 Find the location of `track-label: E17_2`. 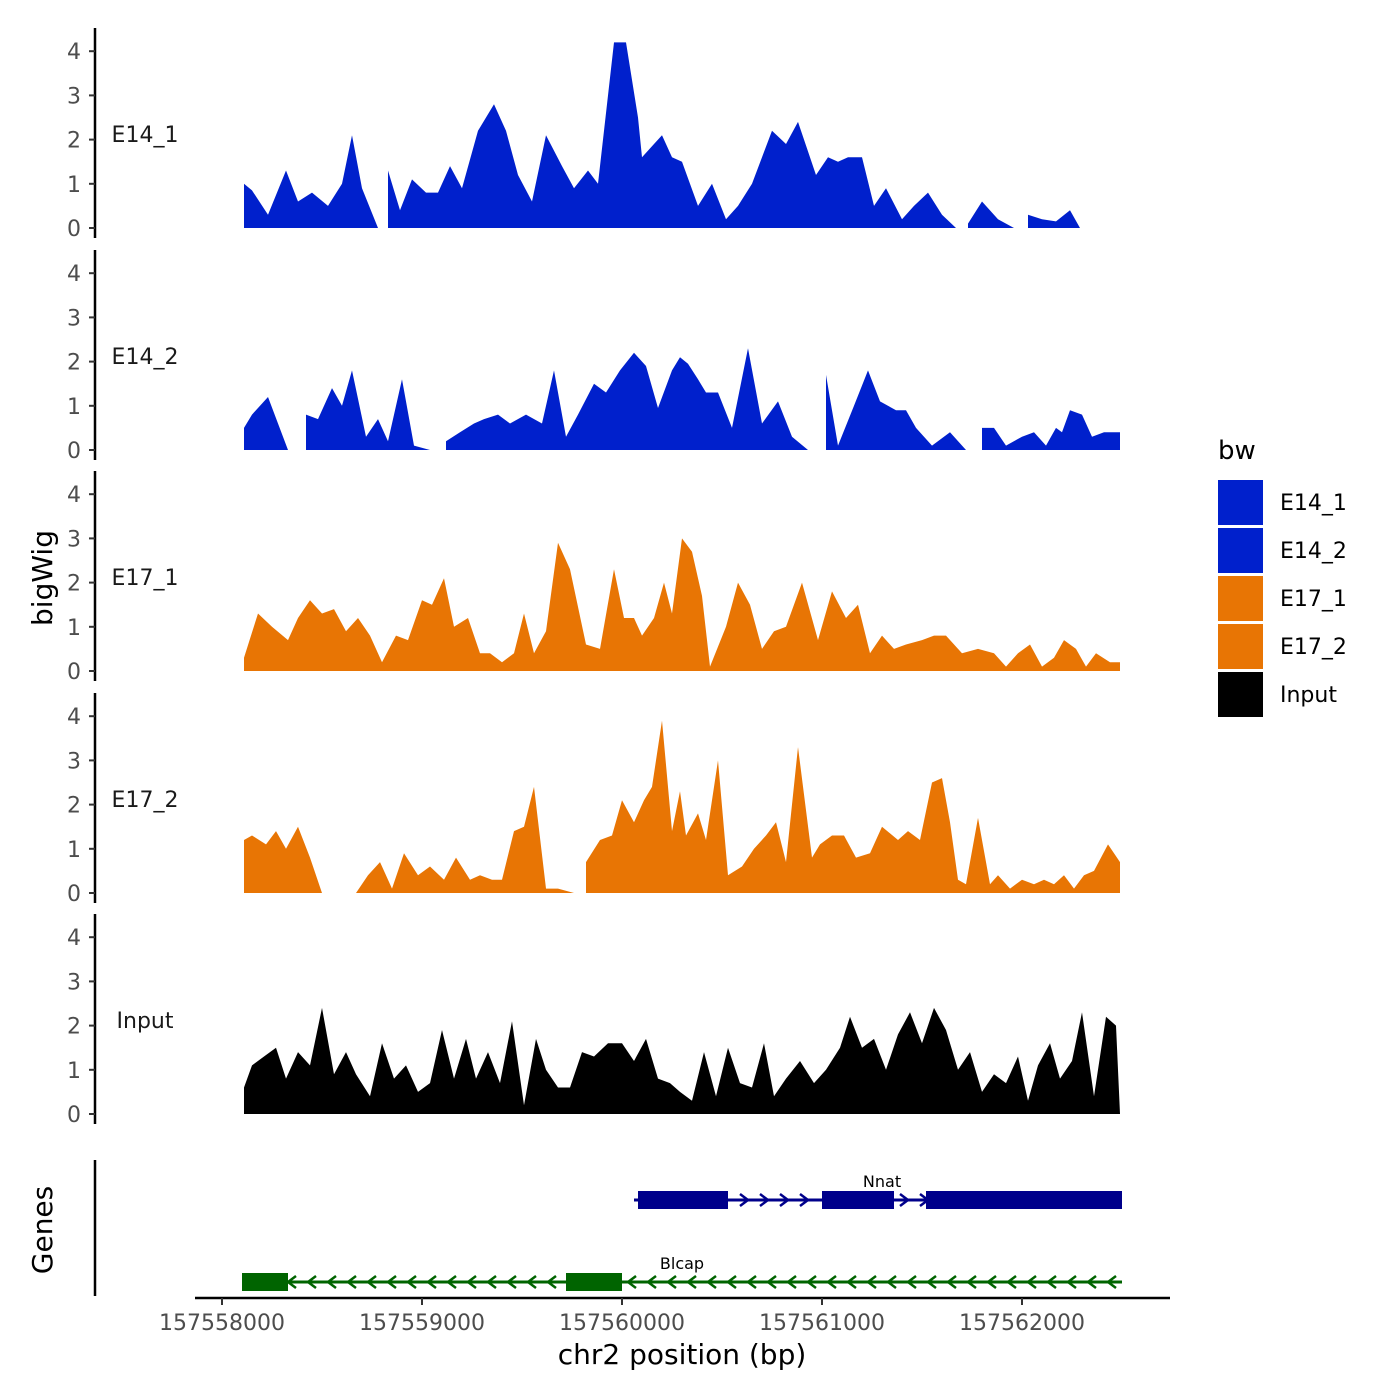

track-label: E17_2 is located at coordinates (145, 800).